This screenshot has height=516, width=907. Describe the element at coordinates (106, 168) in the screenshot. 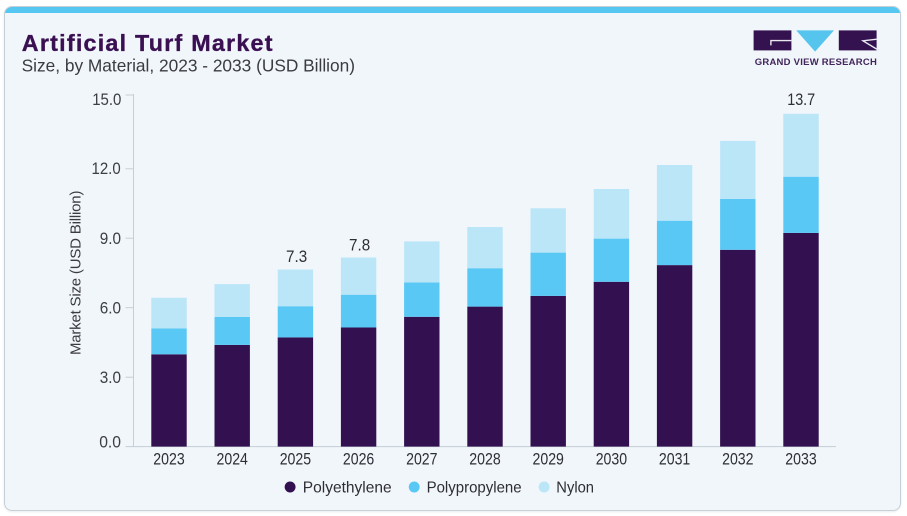

I see `svg-text: 12.0` at that location.